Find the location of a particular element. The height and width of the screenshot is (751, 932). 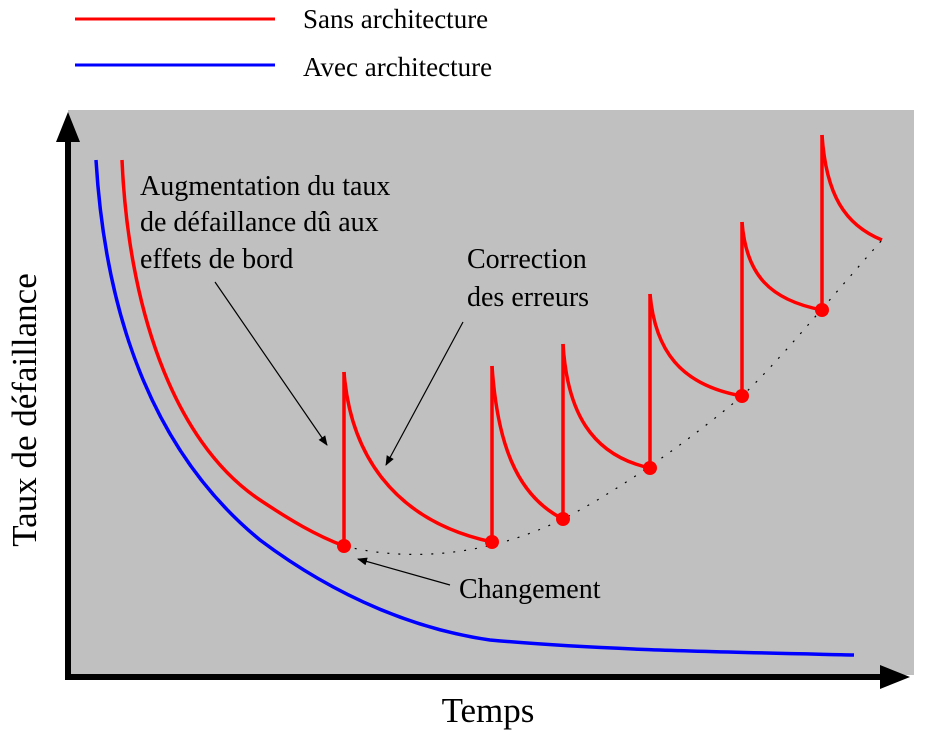

legend-label-without-architecture: Sans architecture is located at coordinates (395, 19).